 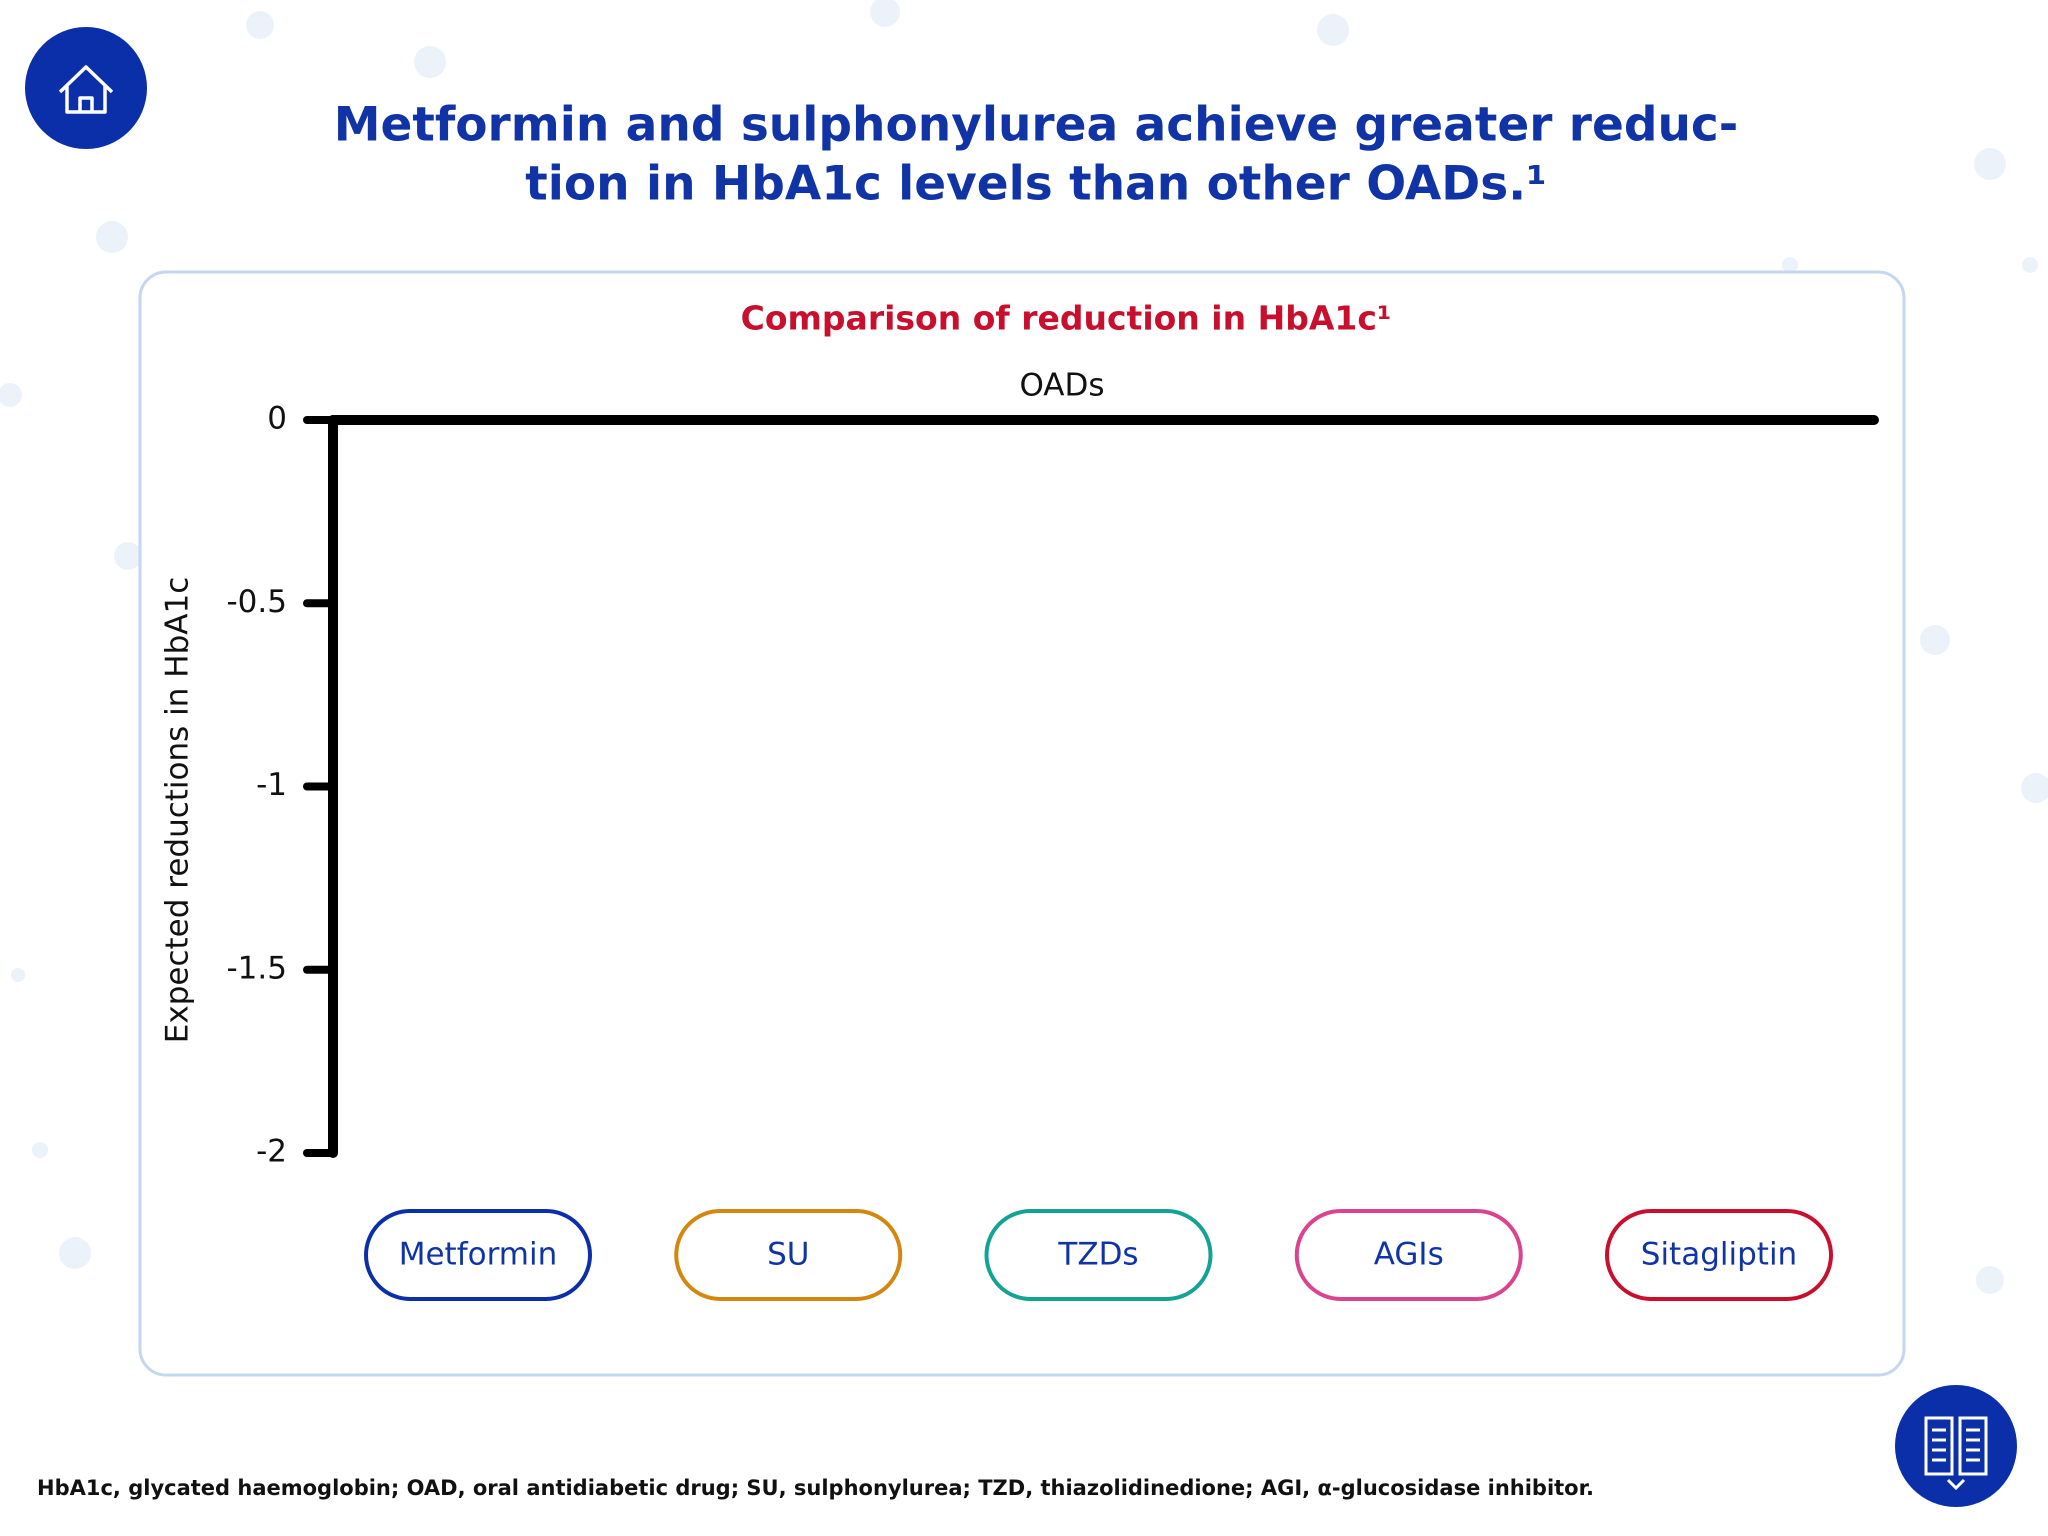 I want to click on category-button-label: SU, so click(x=788, y=1255).